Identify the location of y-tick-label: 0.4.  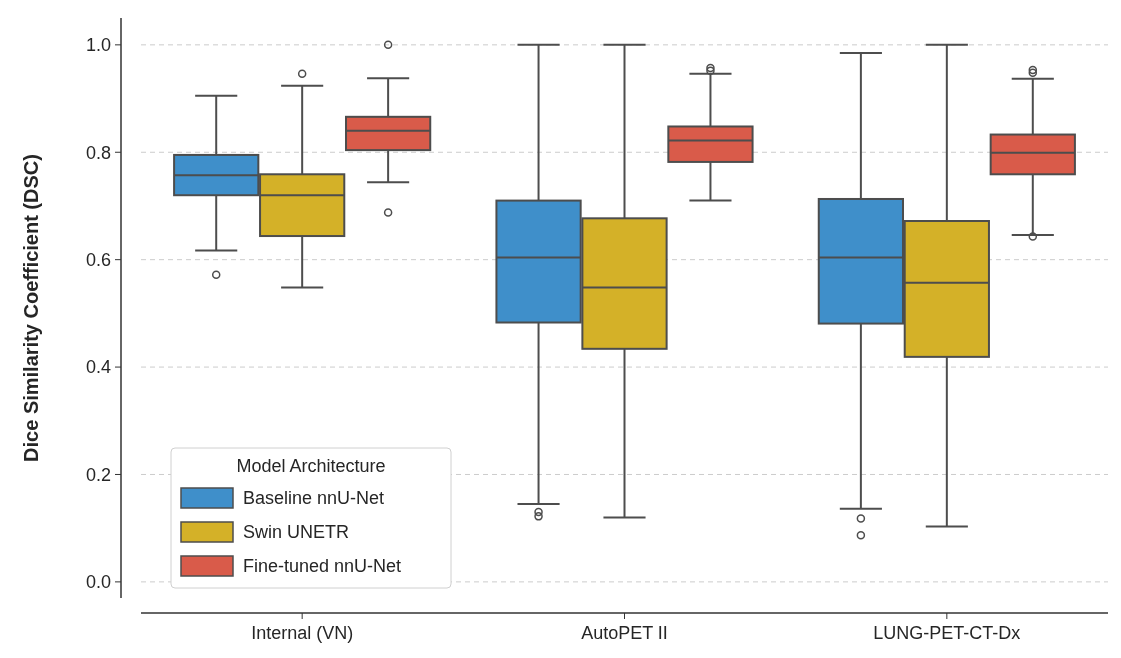
(98, 367).